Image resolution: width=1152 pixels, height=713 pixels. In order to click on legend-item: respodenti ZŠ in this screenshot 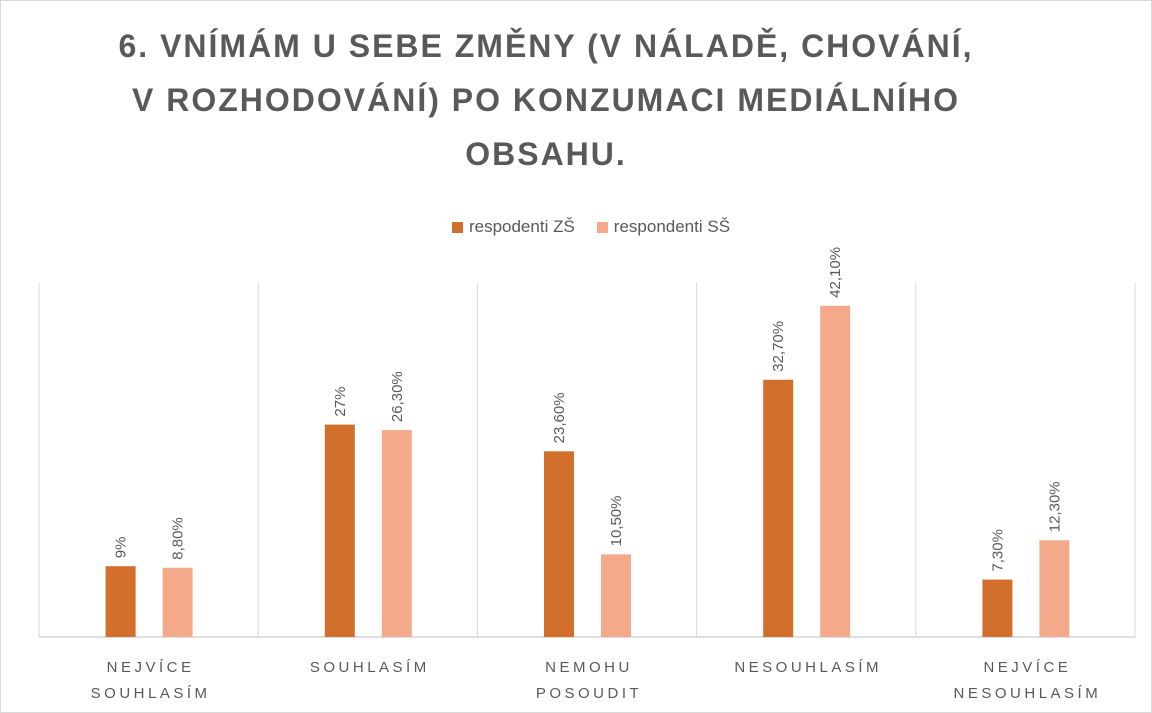, I will do `click(513, 227)`.